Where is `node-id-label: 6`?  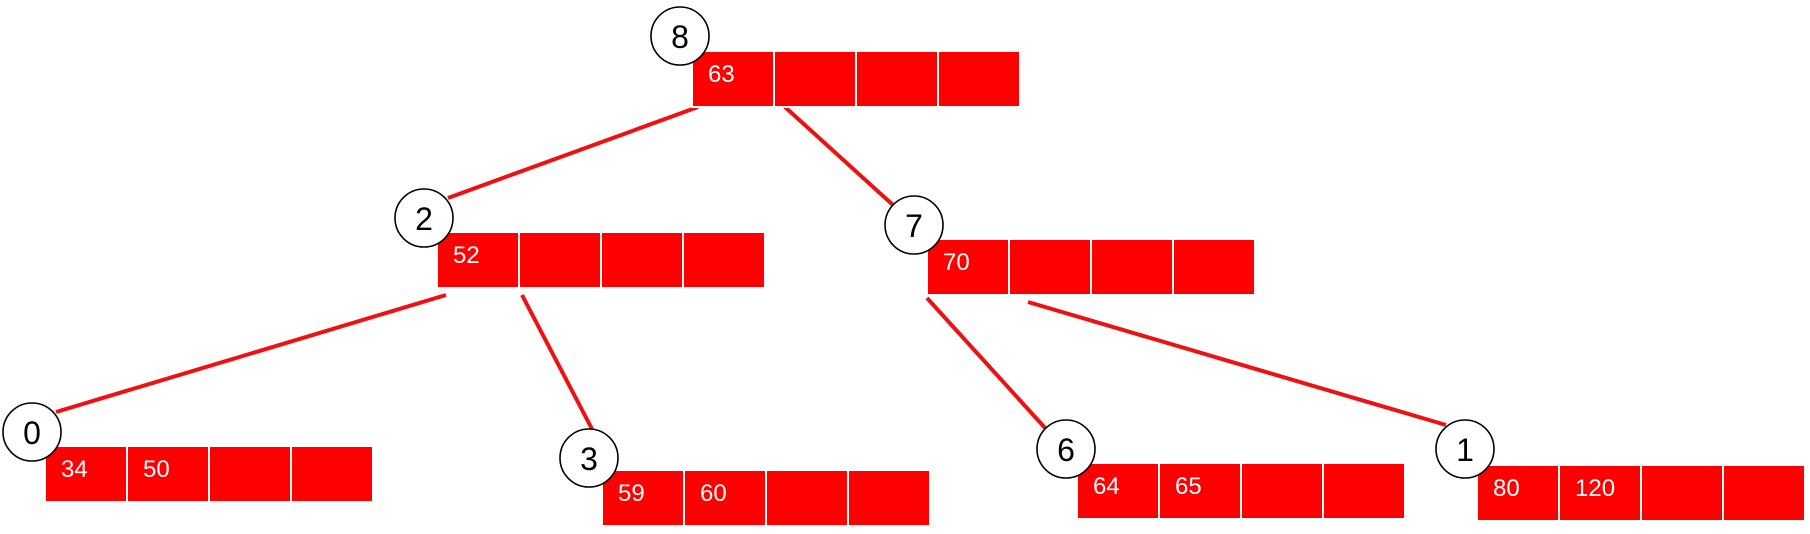
node-id-label: 6 is located at coordinates (1066, 450).